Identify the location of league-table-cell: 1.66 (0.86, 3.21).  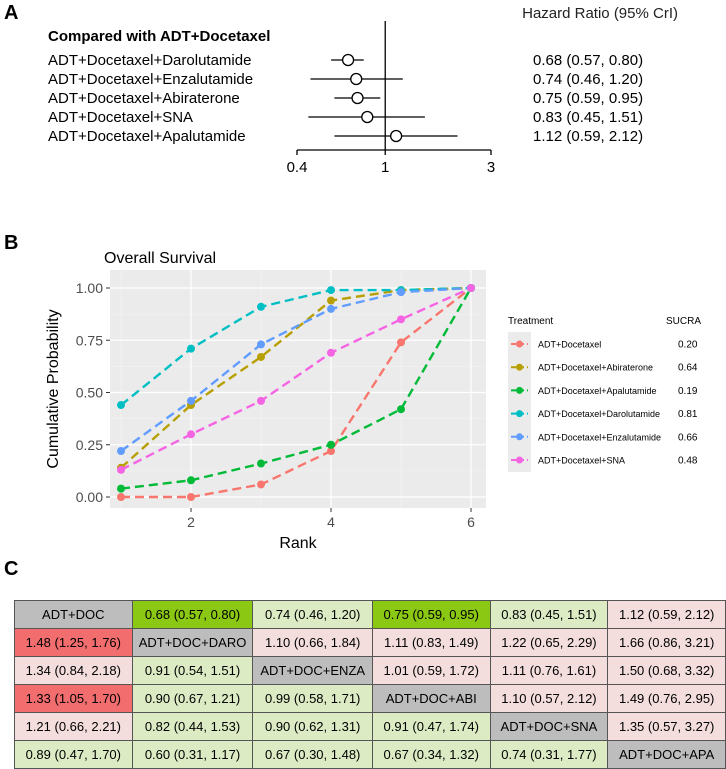
(666, 642).